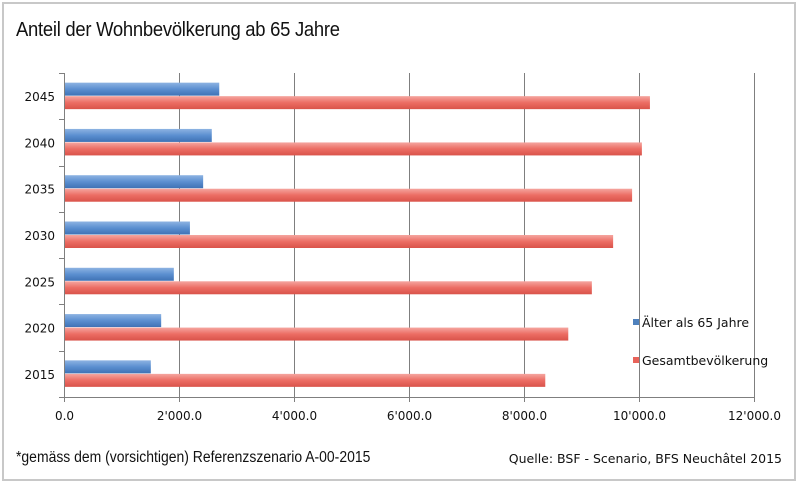 The image size is (800, 485). What do you see at coordinates (127, 228) in the screenshot?
I see `bar-over65-2030` at bounding box center [127, 228].